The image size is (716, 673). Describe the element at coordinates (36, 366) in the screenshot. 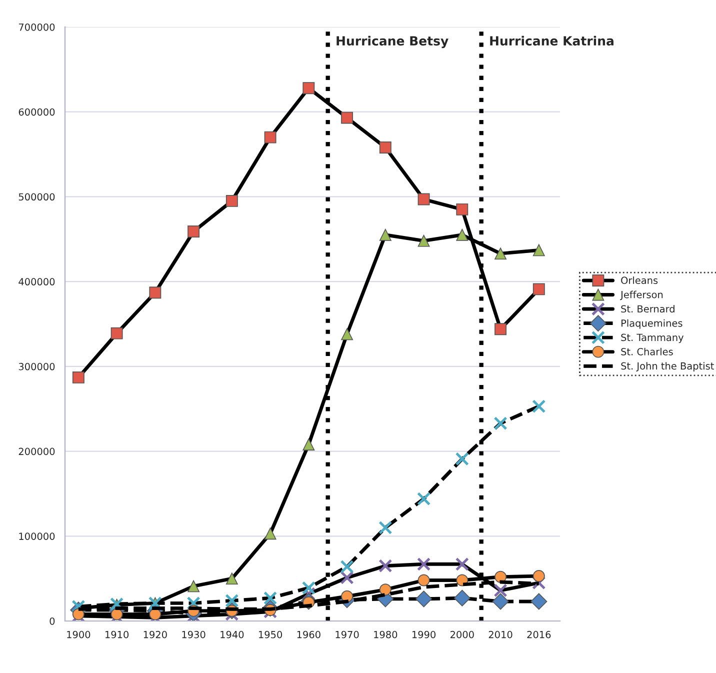

I see `y-tick-label: 300000` at that location.